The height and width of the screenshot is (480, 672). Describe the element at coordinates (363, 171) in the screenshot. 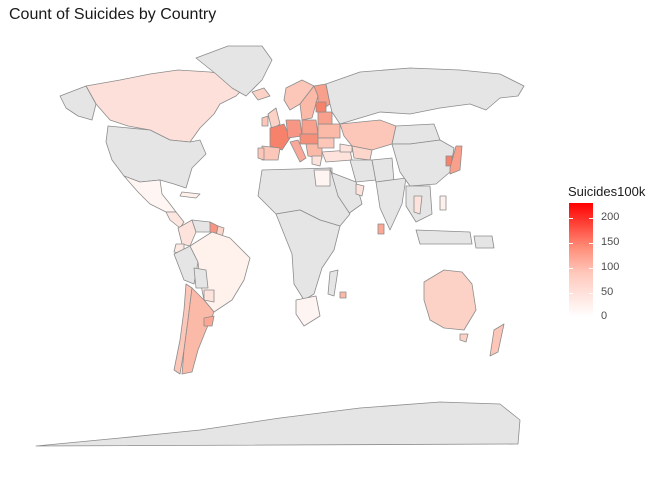

I see `country-iran` at that location.